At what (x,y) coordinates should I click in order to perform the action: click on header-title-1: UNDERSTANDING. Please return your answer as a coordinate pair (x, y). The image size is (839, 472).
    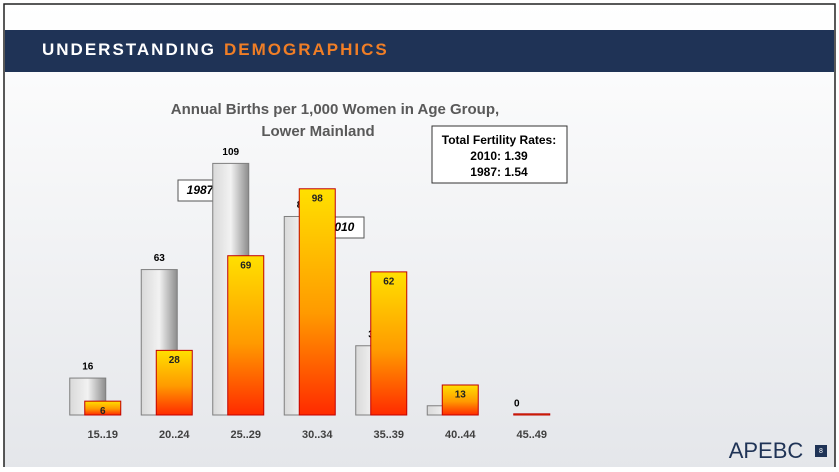
    Looking at the image, I should click on (129, 49).